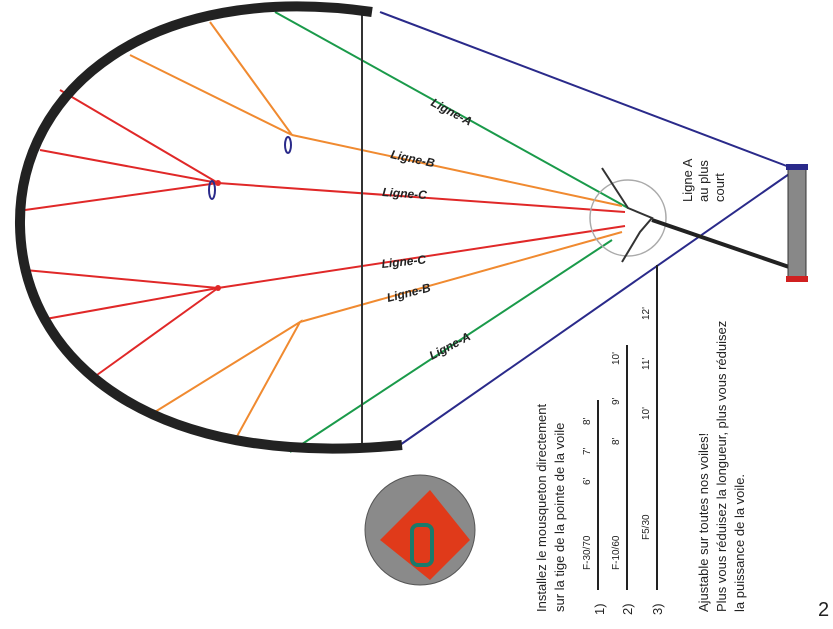 Image resolution: width=833 pixels, height=629 pixels. What do you see at coordinates (616, 552) in the screenshot?
I see `setup-model: F-10/60` at bounding box center [616, 552].